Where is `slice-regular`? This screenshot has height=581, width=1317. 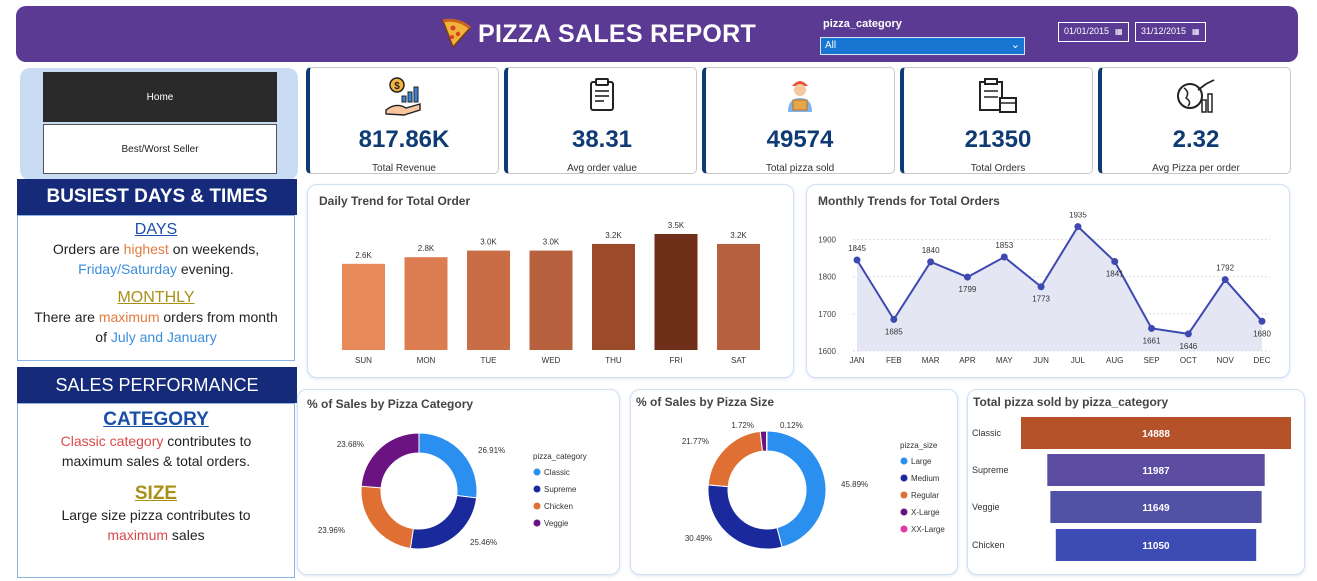
slice-regular is located at coordinates (735, 459).